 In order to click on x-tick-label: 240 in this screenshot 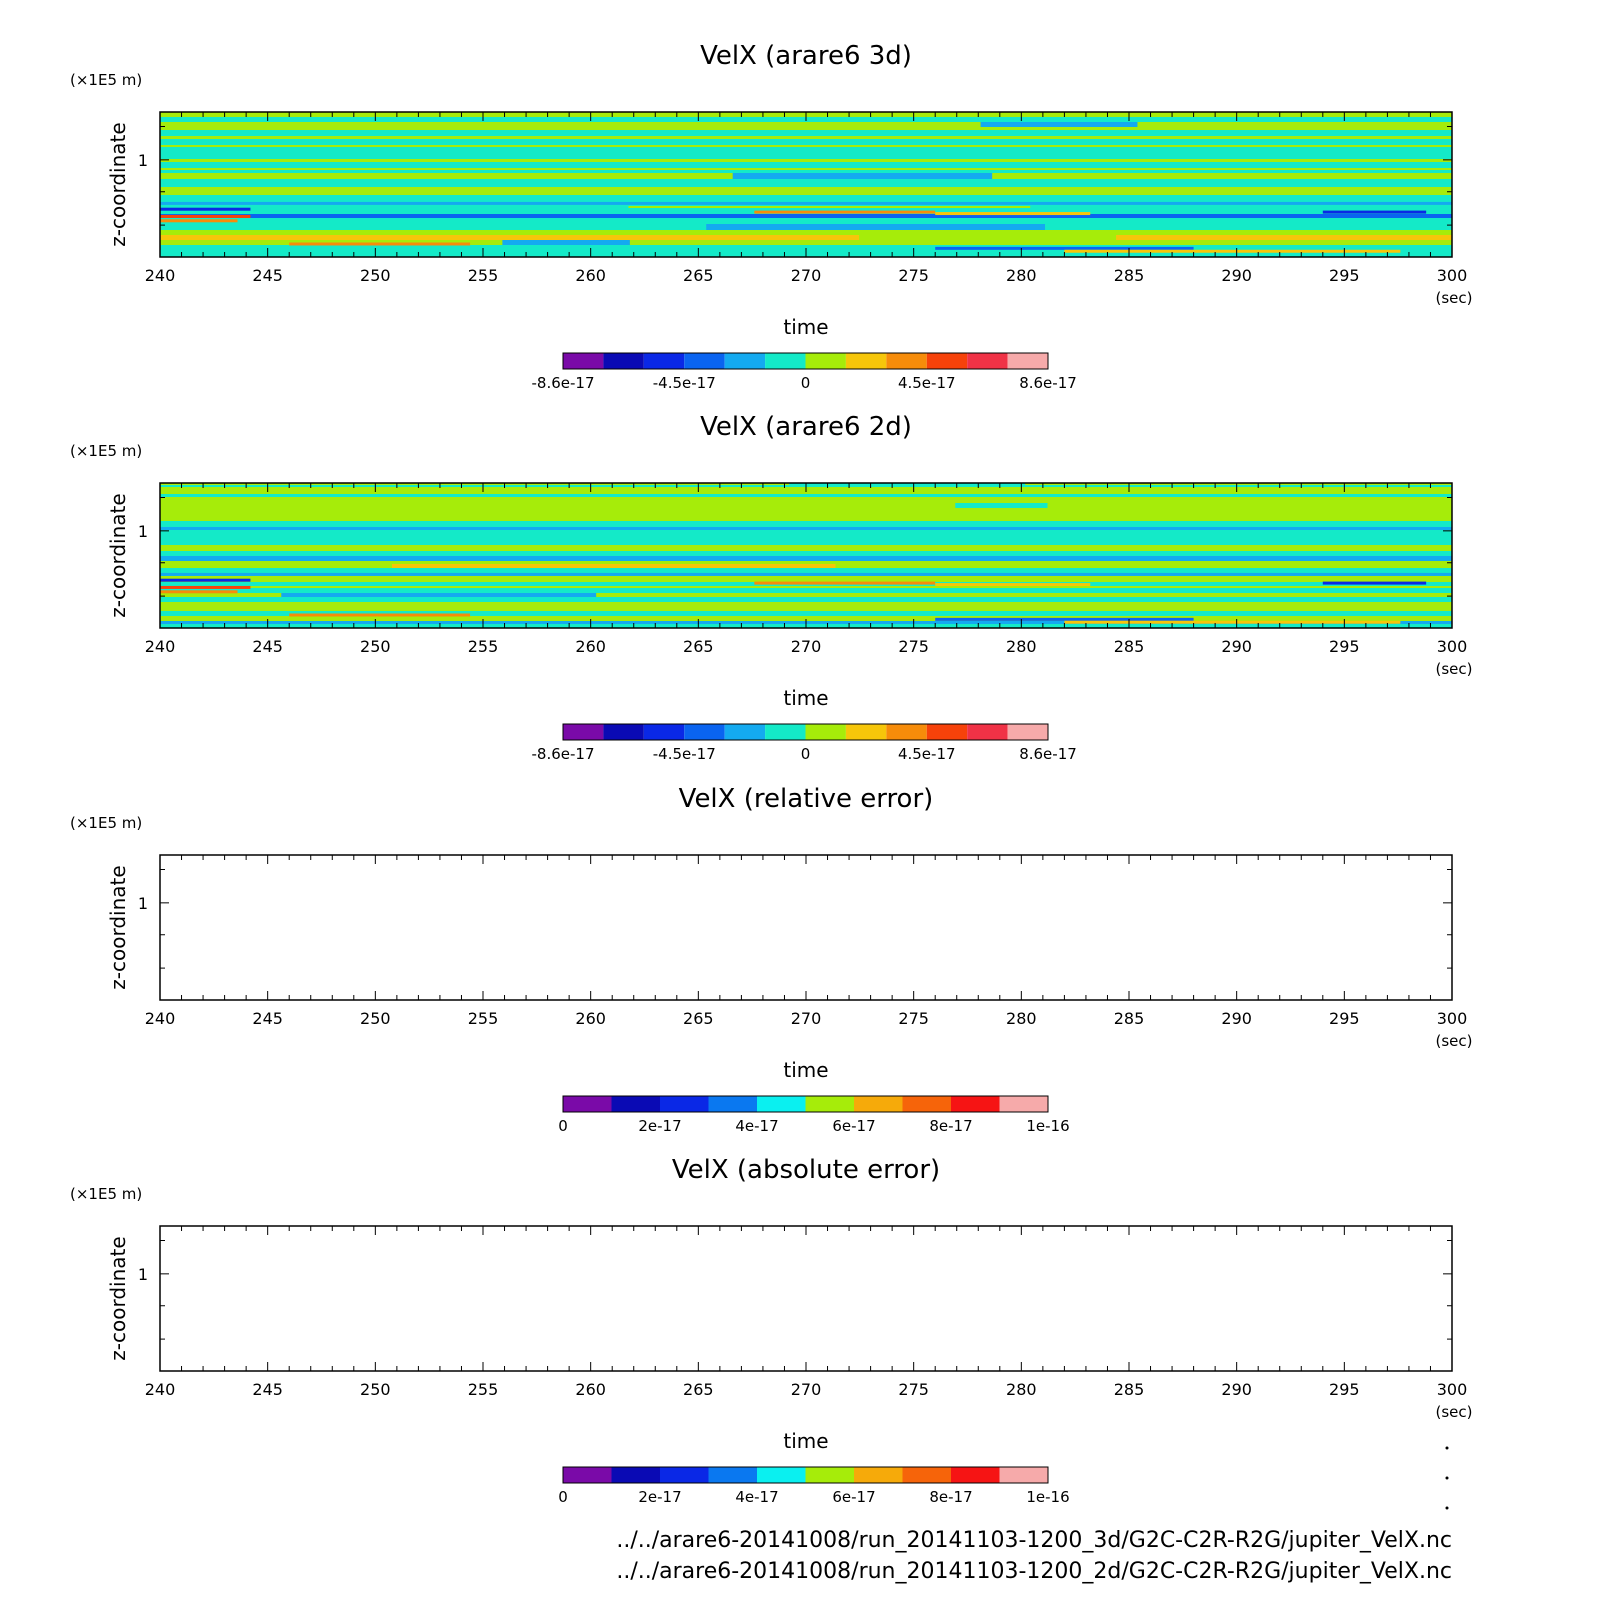, I will do `click(160, 1018)`.